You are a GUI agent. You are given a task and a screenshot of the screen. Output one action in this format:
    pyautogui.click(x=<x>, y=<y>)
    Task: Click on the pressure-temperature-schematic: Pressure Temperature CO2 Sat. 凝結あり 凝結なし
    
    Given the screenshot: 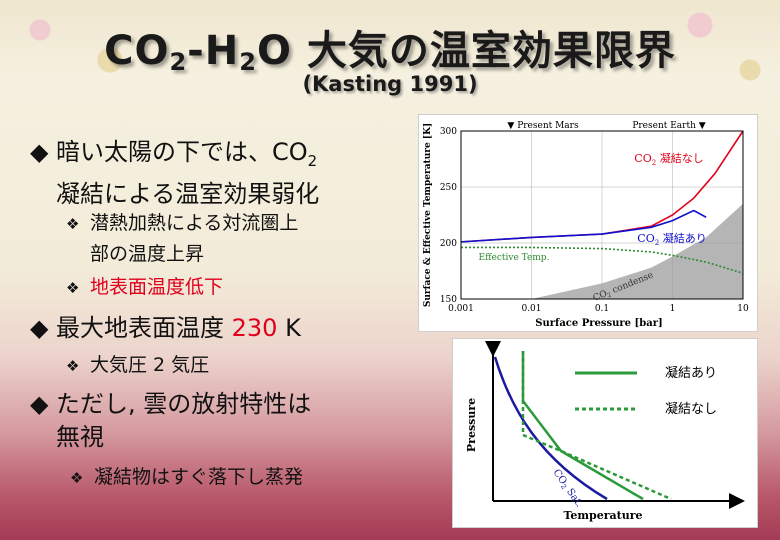 What is the action you would take?
    pyautogui.click(x=605, y=431)
    